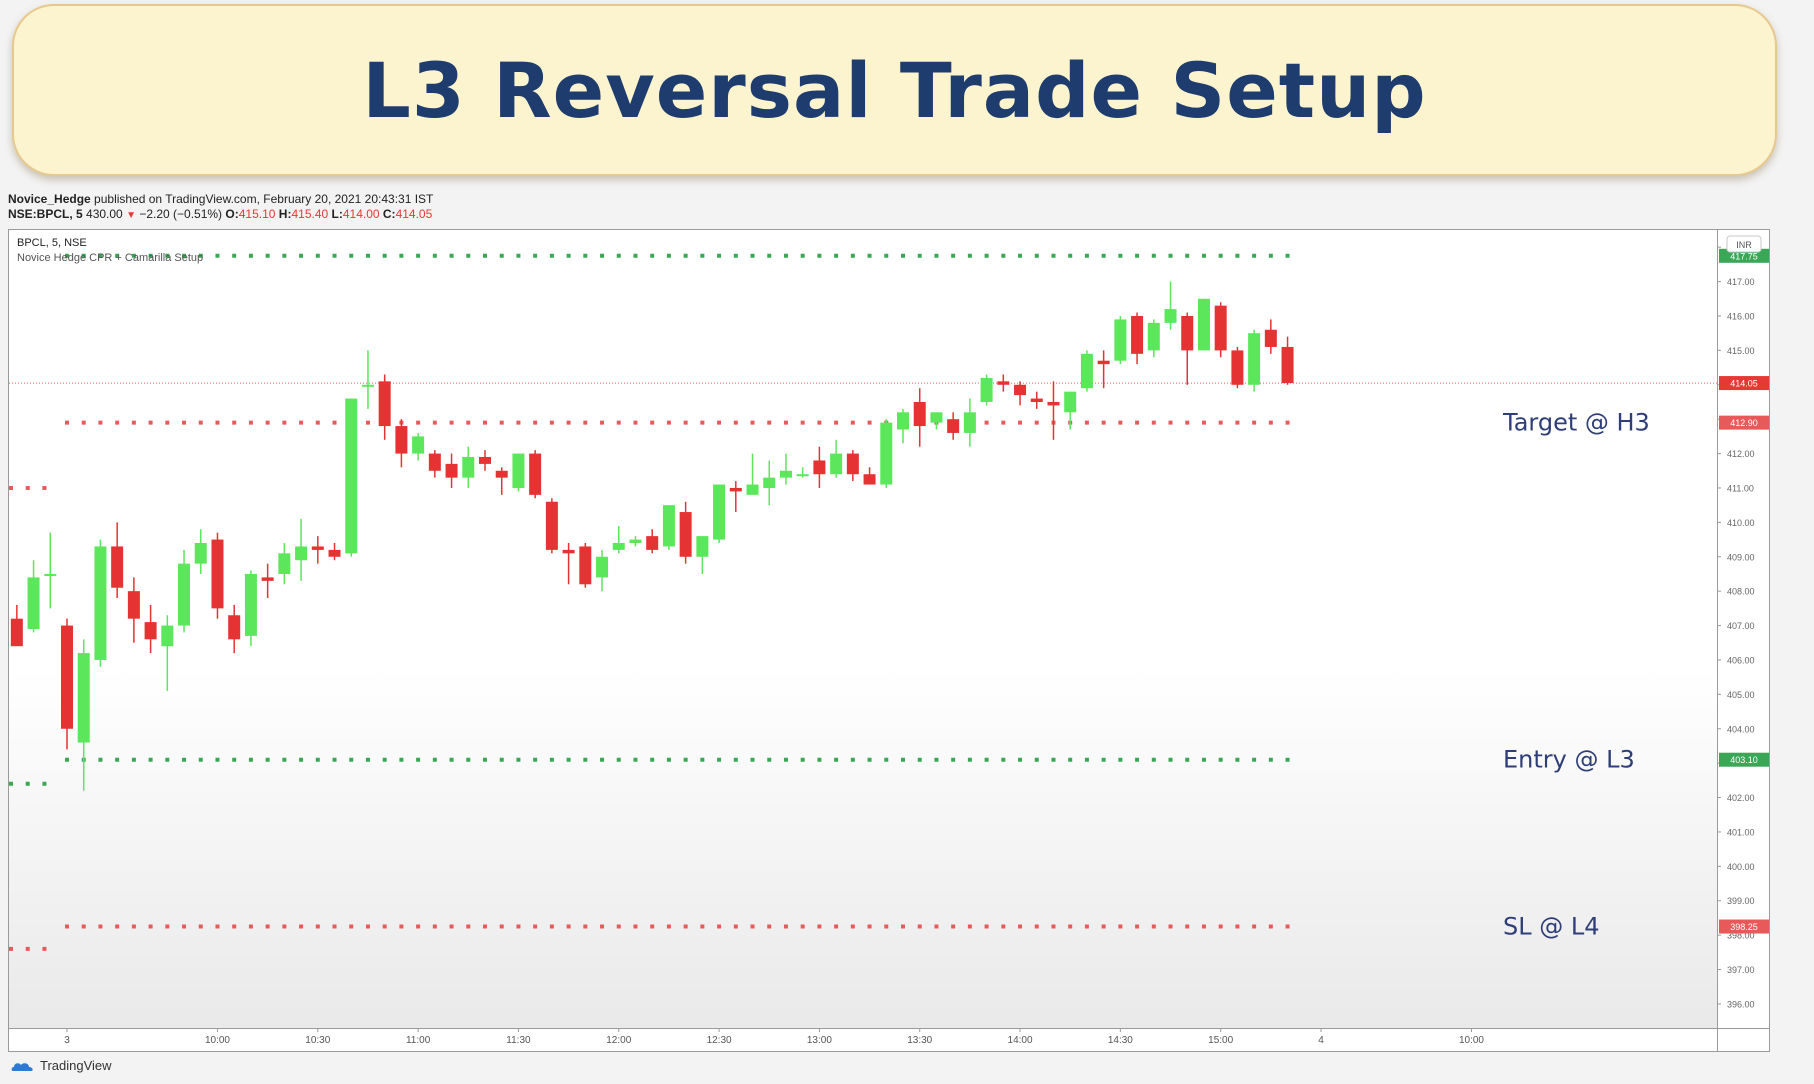 This screenshot has height=1084, width=1814. What do you see at coordinates (1321, 1040) in the screenshot?
I see `x-tick-label: 4` at bounding box center [1321, 1040].